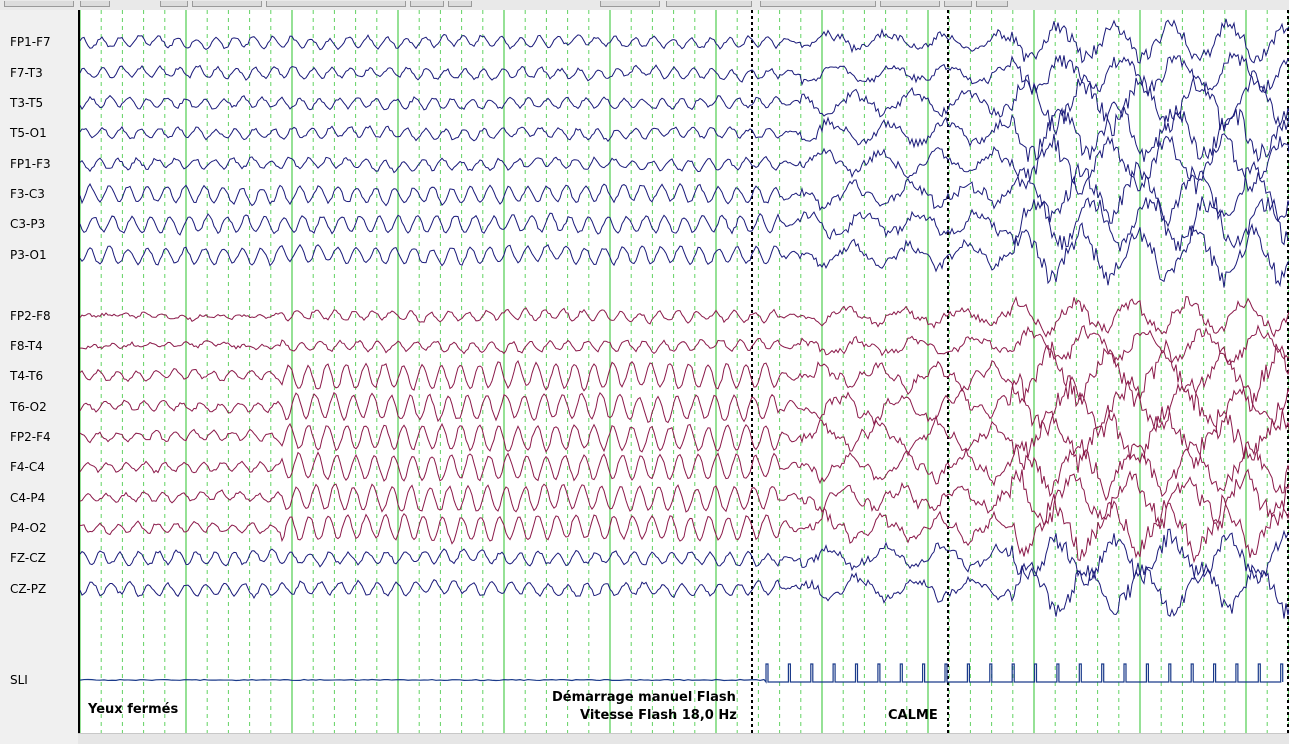  I want to click on horizontal-scrollbar, so click(683, 738).